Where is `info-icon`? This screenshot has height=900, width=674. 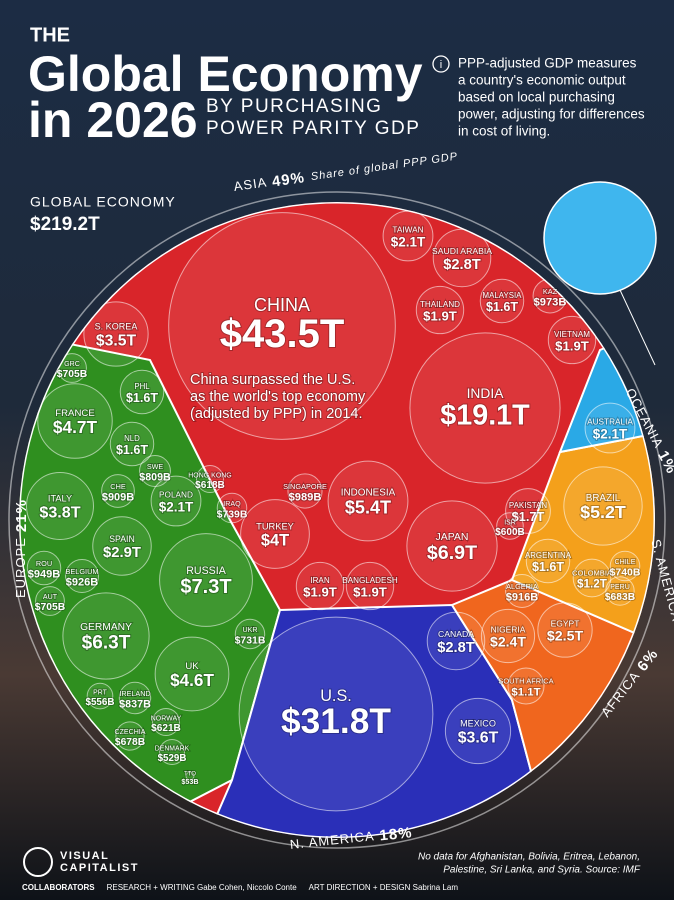
info-icon is located at coordinates (441, 64).